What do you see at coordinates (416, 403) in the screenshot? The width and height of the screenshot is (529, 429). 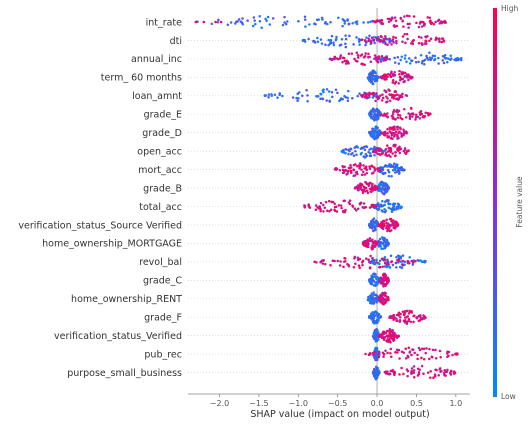 I see `x-tick-label: 0.5` at bounding box center [416, 403].